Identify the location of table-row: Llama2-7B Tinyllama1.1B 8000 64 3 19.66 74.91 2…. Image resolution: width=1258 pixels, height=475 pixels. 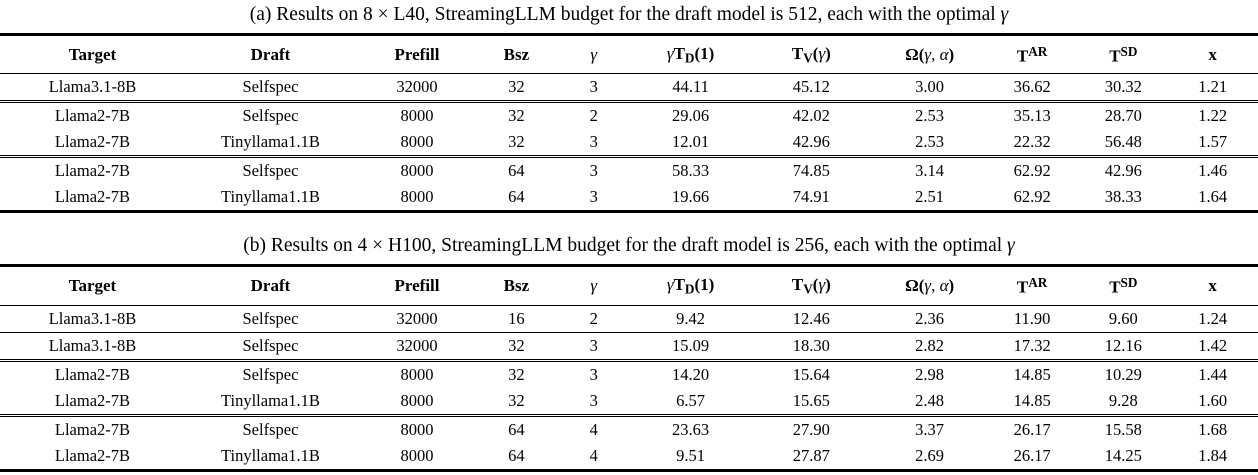
(629, 198).